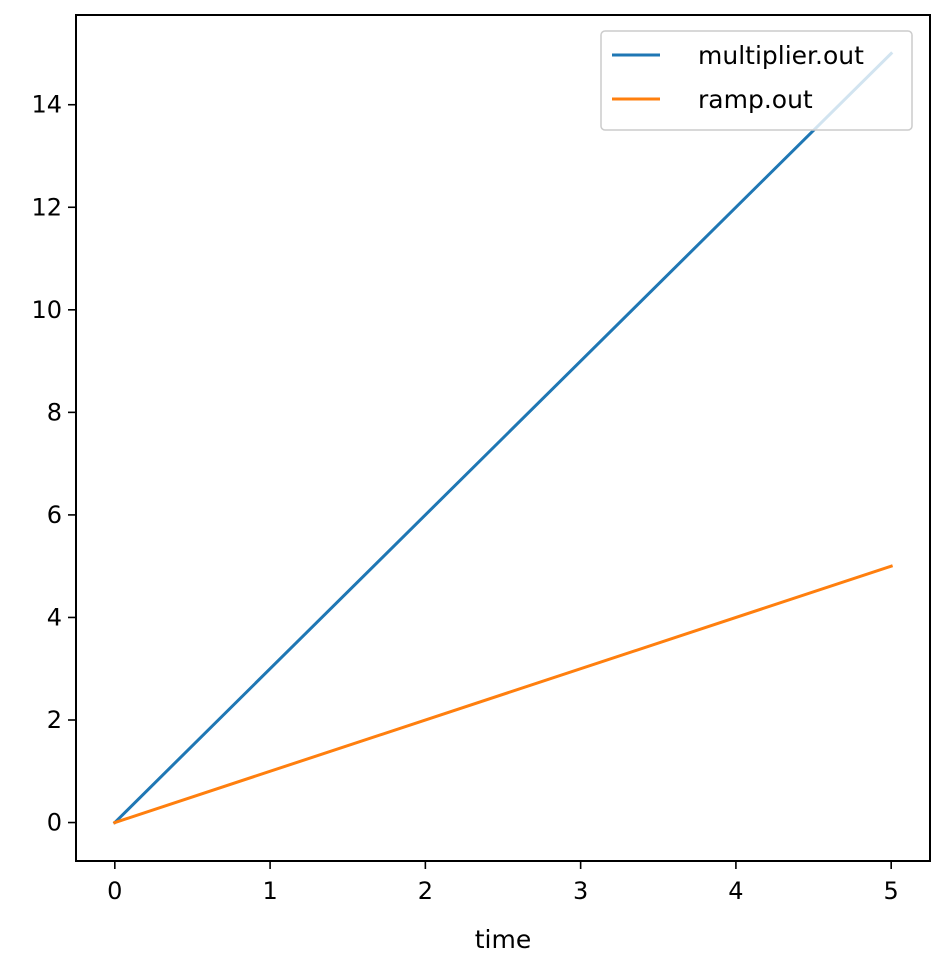 This screenshot has width=950, height=968. What do you see at coordinates (269, 891) in the screenshot?
I see `x-tick-label: 1` at bounding box center [269, 891].